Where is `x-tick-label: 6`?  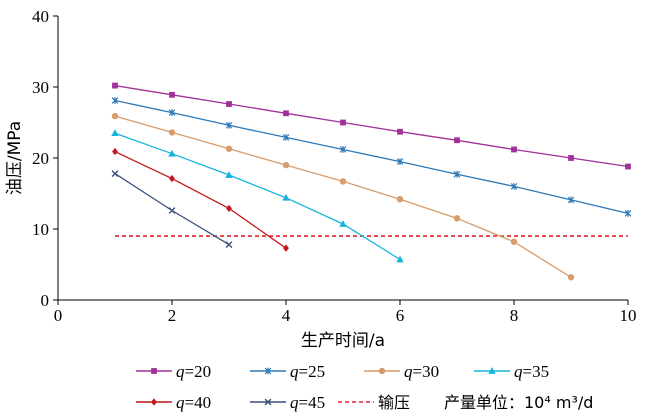 x-tick-label: 6 is located at coordinates (400, 315).